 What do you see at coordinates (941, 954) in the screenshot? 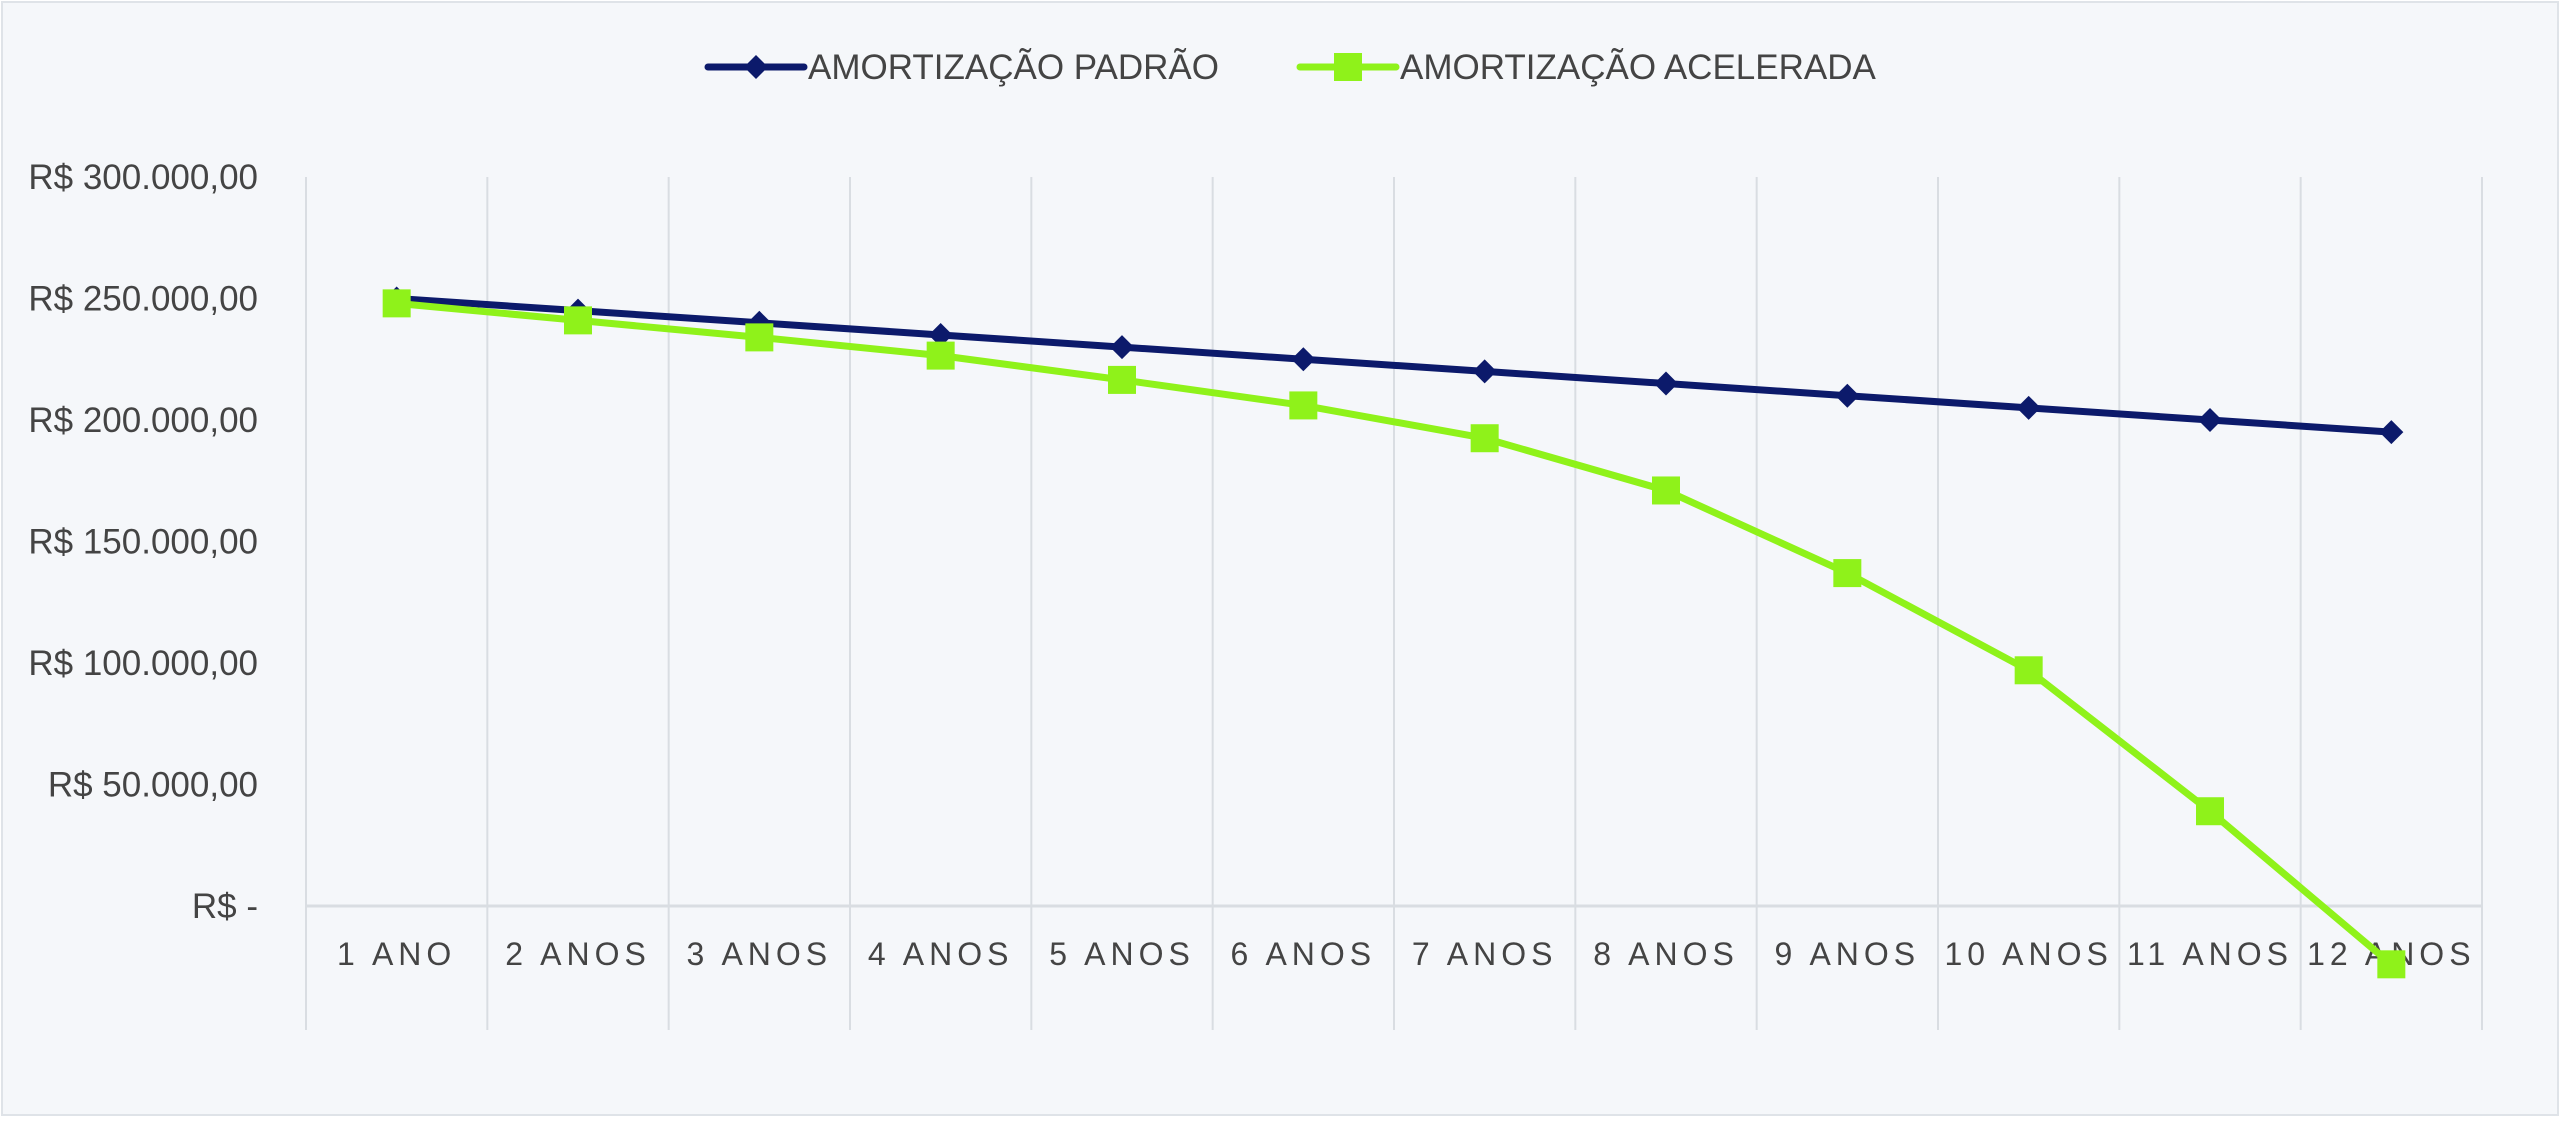
I see `x-tick-label: 4 ANOS` at bounding box center [941, 954].